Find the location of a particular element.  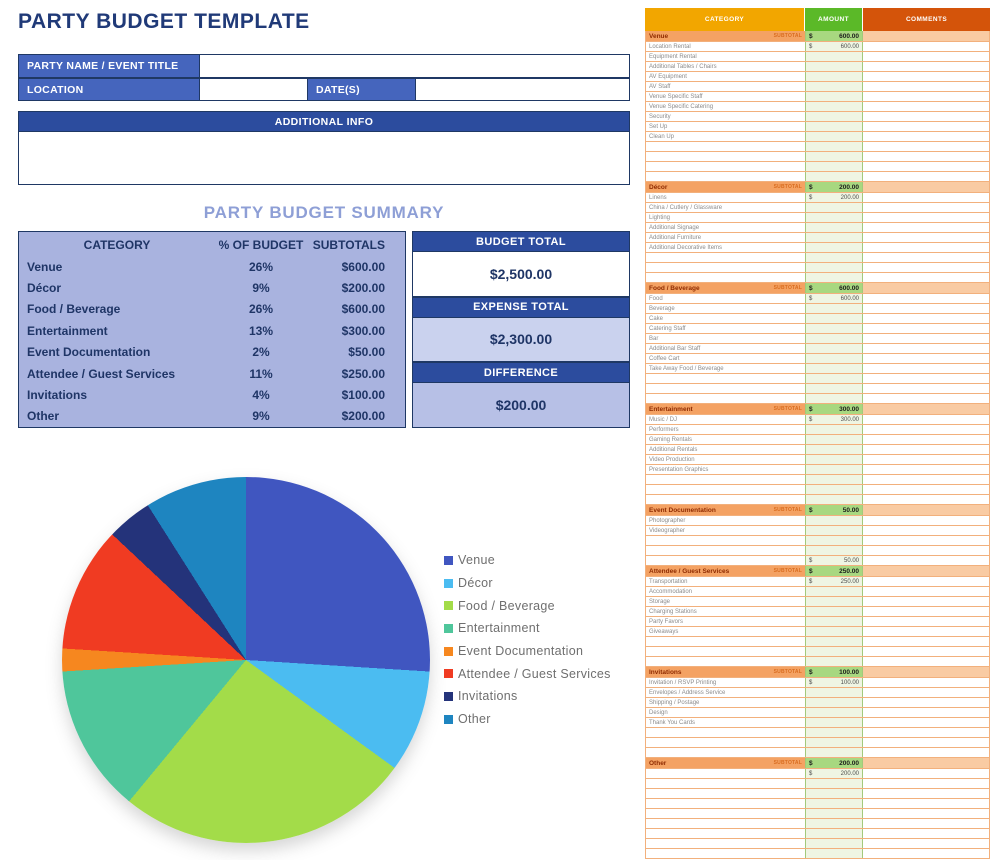

sheet-cell-section-subtotal: $250.00 is located at coordinates (834, 571).